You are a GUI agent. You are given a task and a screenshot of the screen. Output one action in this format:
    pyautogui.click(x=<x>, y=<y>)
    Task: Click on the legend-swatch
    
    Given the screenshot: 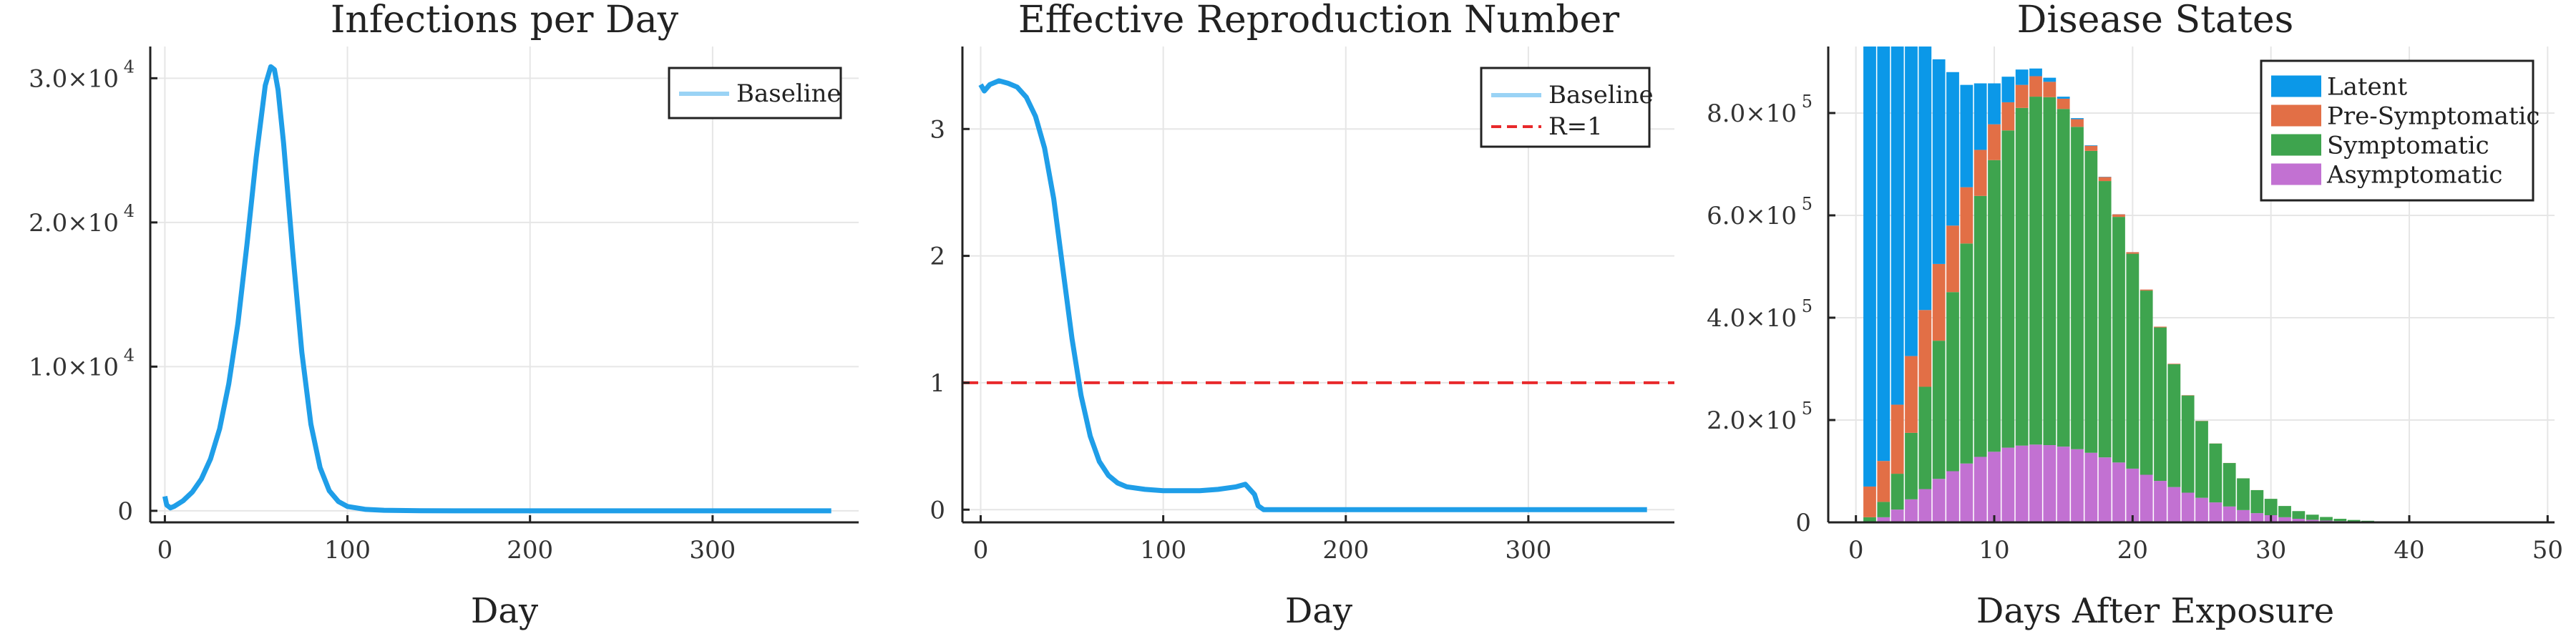 What is the action you would take?
    pyautogui.click(x=2296, y=115)
    